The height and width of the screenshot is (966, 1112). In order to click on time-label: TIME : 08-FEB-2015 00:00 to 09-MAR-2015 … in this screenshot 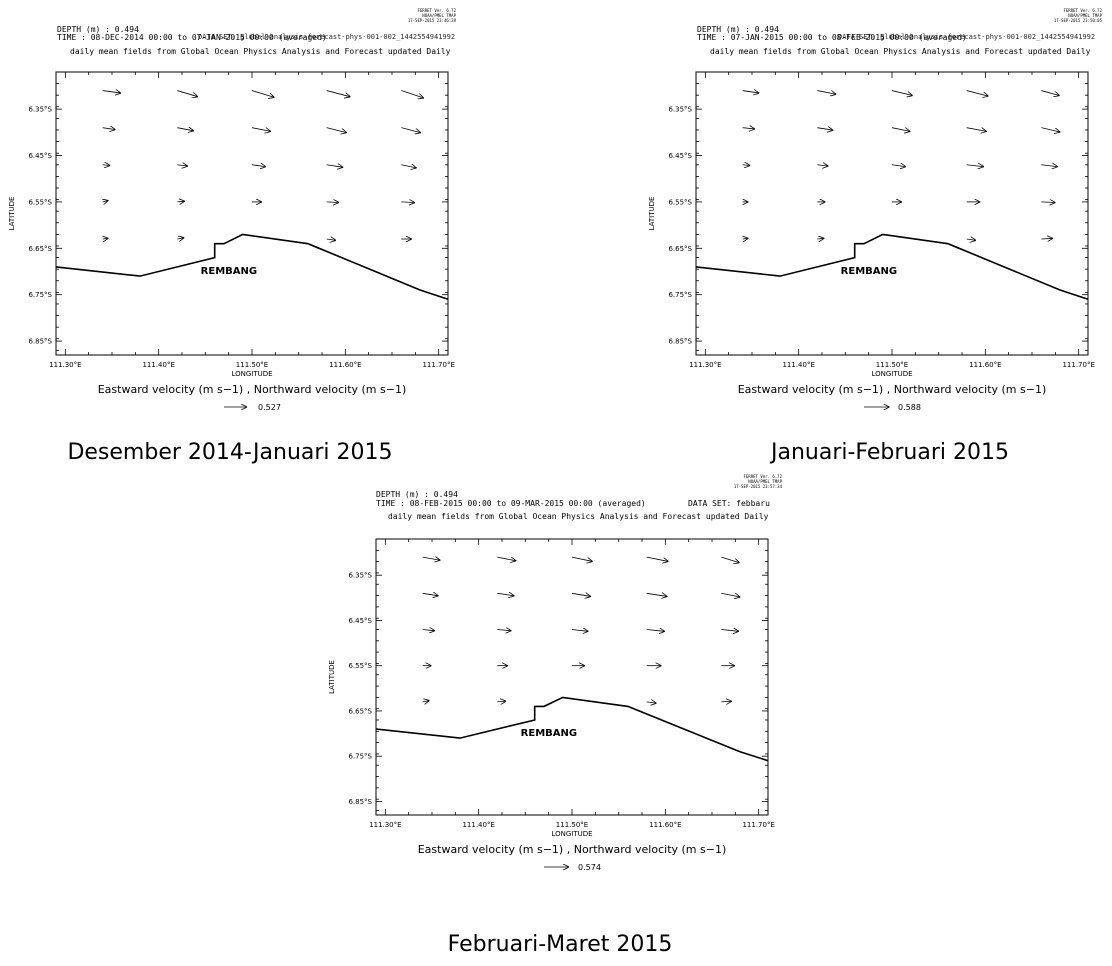, I will do `click(511, 503)`.